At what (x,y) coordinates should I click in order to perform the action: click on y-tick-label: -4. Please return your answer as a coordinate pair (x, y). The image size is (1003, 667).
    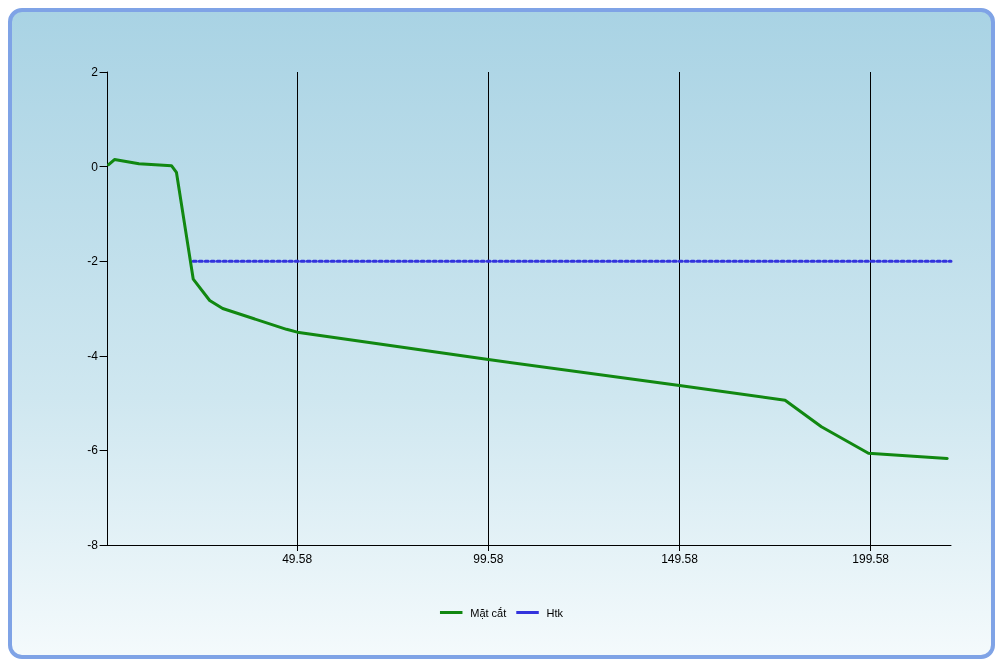
    Looking at the image, I should click on (93, 355).